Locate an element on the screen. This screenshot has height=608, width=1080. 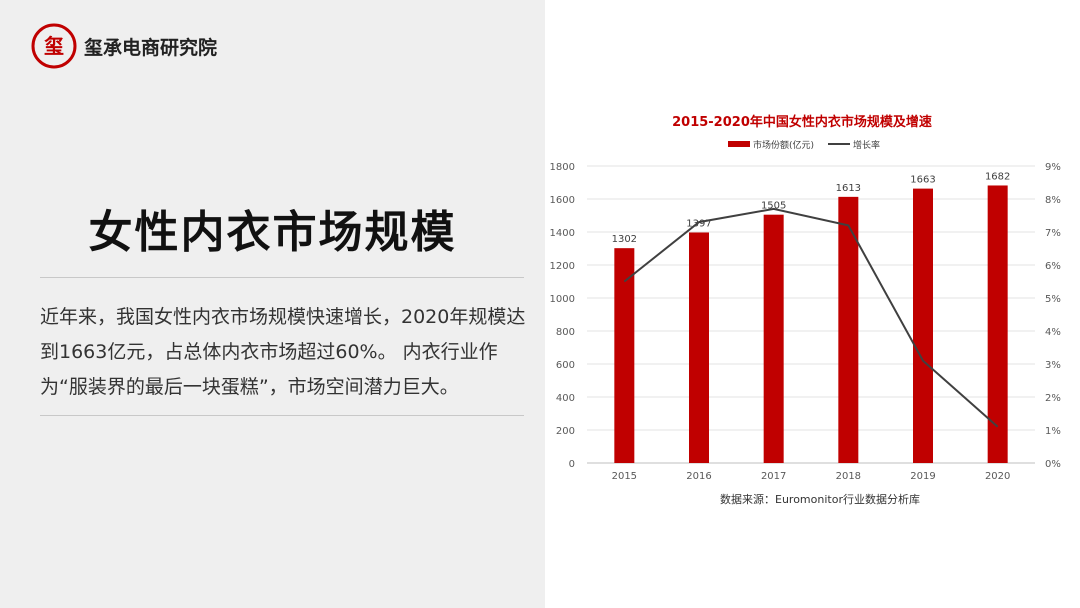
x-tick-label: 2016 is located at coordinates (698, 476).